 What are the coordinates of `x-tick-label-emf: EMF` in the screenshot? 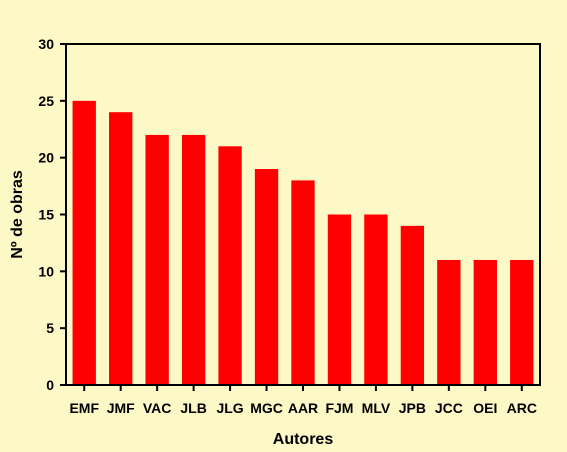 It's located at (84, 408).